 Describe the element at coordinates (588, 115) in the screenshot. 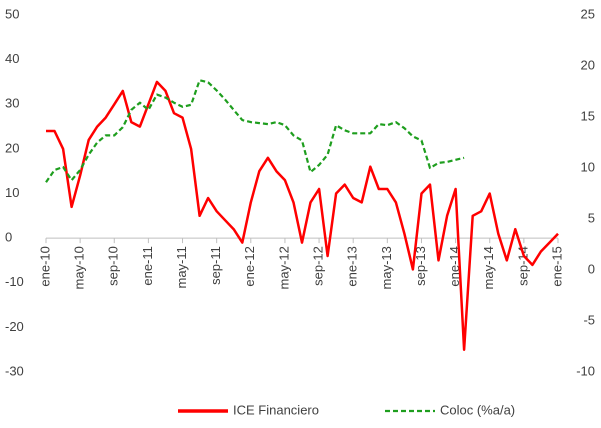

I see `y2-tick-label: 15` at that location.